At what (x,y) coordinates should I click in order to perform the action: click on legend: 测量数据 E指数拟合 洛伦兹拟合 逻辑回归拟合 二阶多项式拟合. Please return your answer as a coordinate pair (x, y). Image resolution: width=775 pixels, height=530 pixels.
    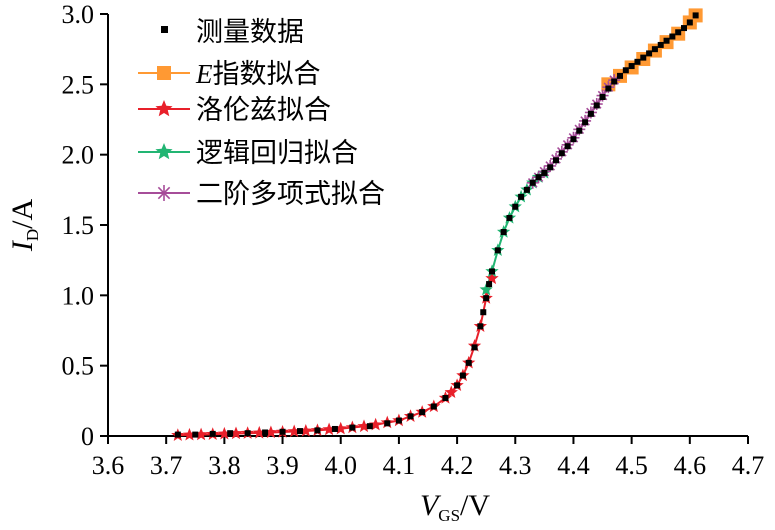
    Looking at the image, I should click on (261, 113).